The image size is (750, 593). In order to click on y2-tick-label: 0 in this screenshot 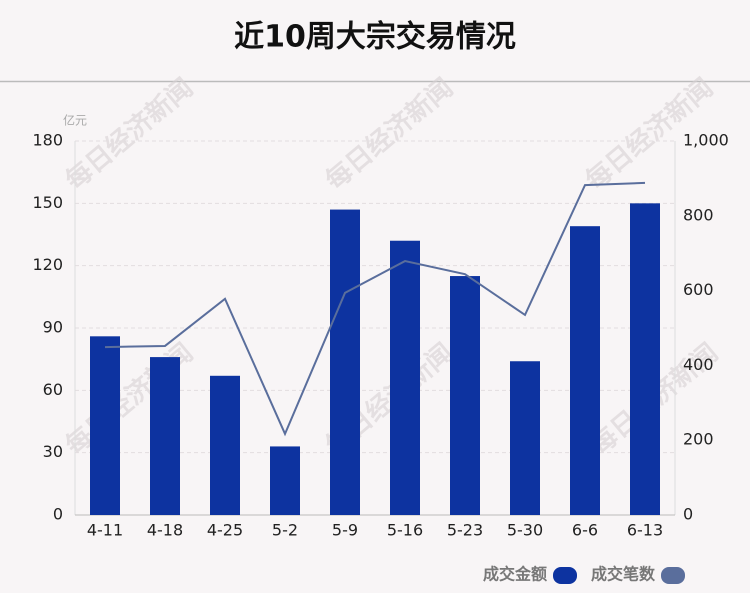, I will do `click(688, 514)`.